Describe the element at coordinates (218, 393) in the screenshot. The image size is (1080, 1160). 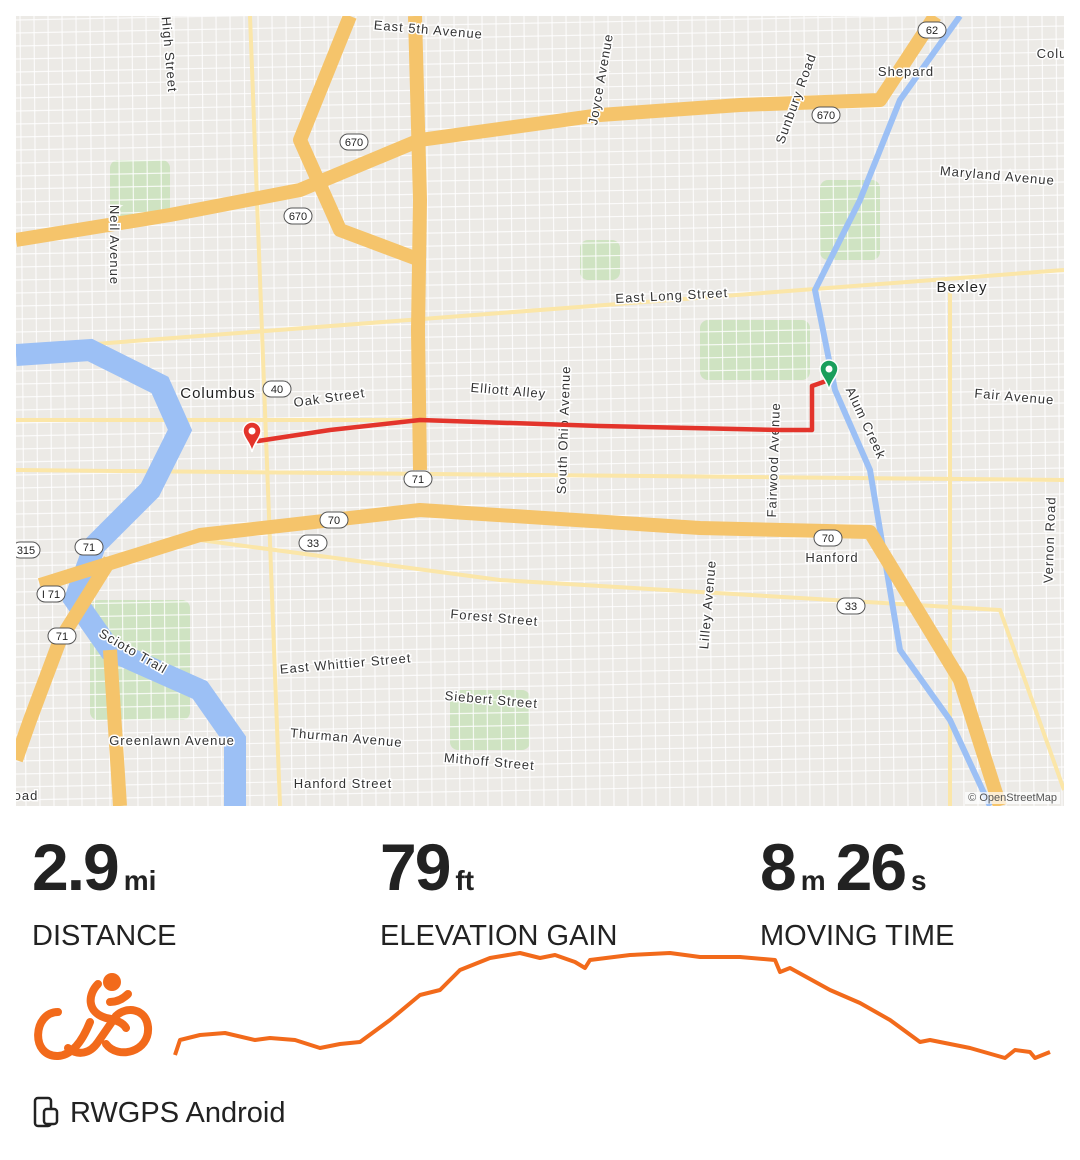
I see `map-label: Columbus` at that location.